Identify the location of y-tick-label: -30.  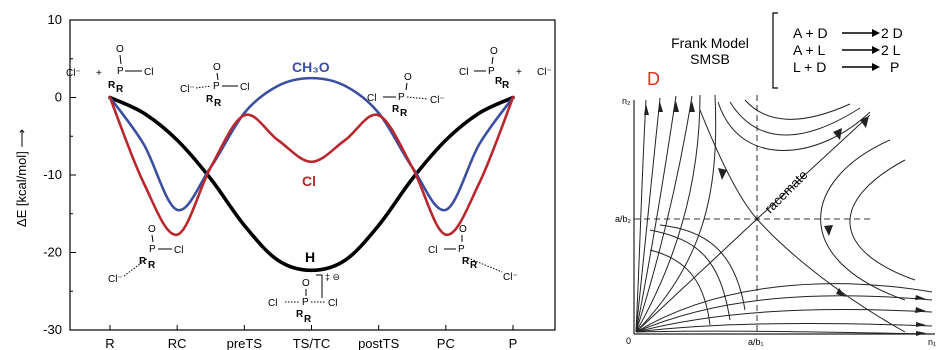
(52, 329).